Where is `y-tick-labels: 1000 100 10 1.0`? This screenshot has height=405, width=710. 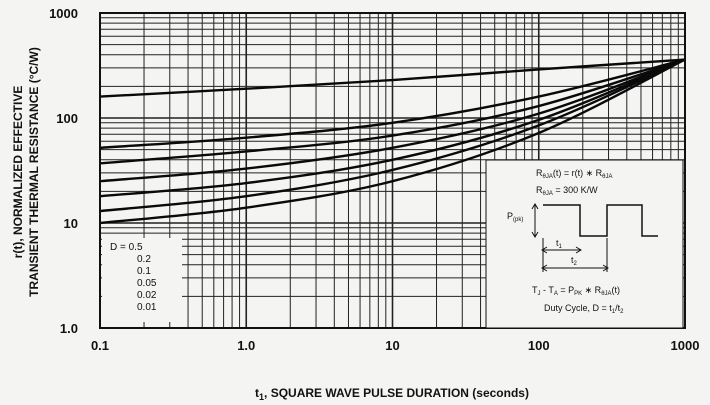 y-tick-labels: 1000 100 10 1.0 is located at coordinates (63, 171).